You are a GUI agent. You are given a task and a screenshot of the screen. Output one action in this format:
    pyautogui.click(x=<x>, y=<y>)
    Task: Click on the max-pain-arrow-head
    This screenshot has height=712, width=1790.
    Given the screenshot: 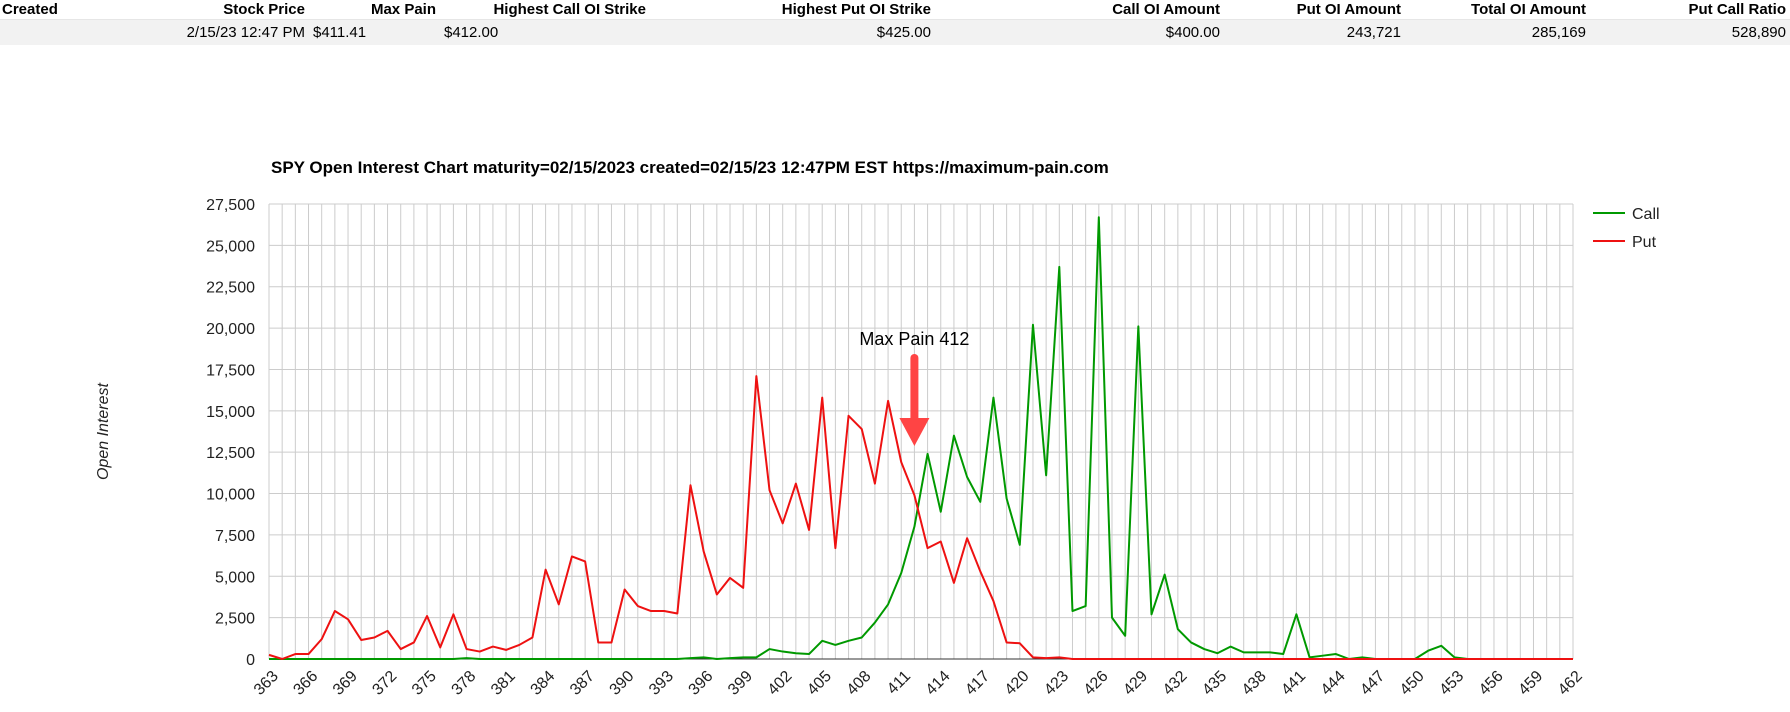 What is the action you would take?
    pyautogui.click(x=914, y=432)
    